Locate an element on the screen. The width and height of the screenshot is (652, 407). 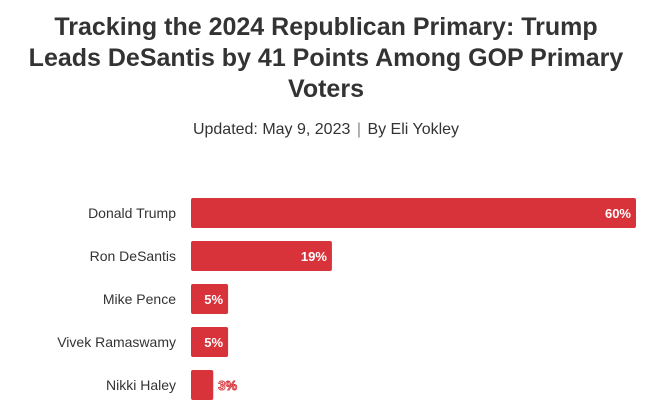
byline: By Eli Yokley is located at coordinates (413, 129).